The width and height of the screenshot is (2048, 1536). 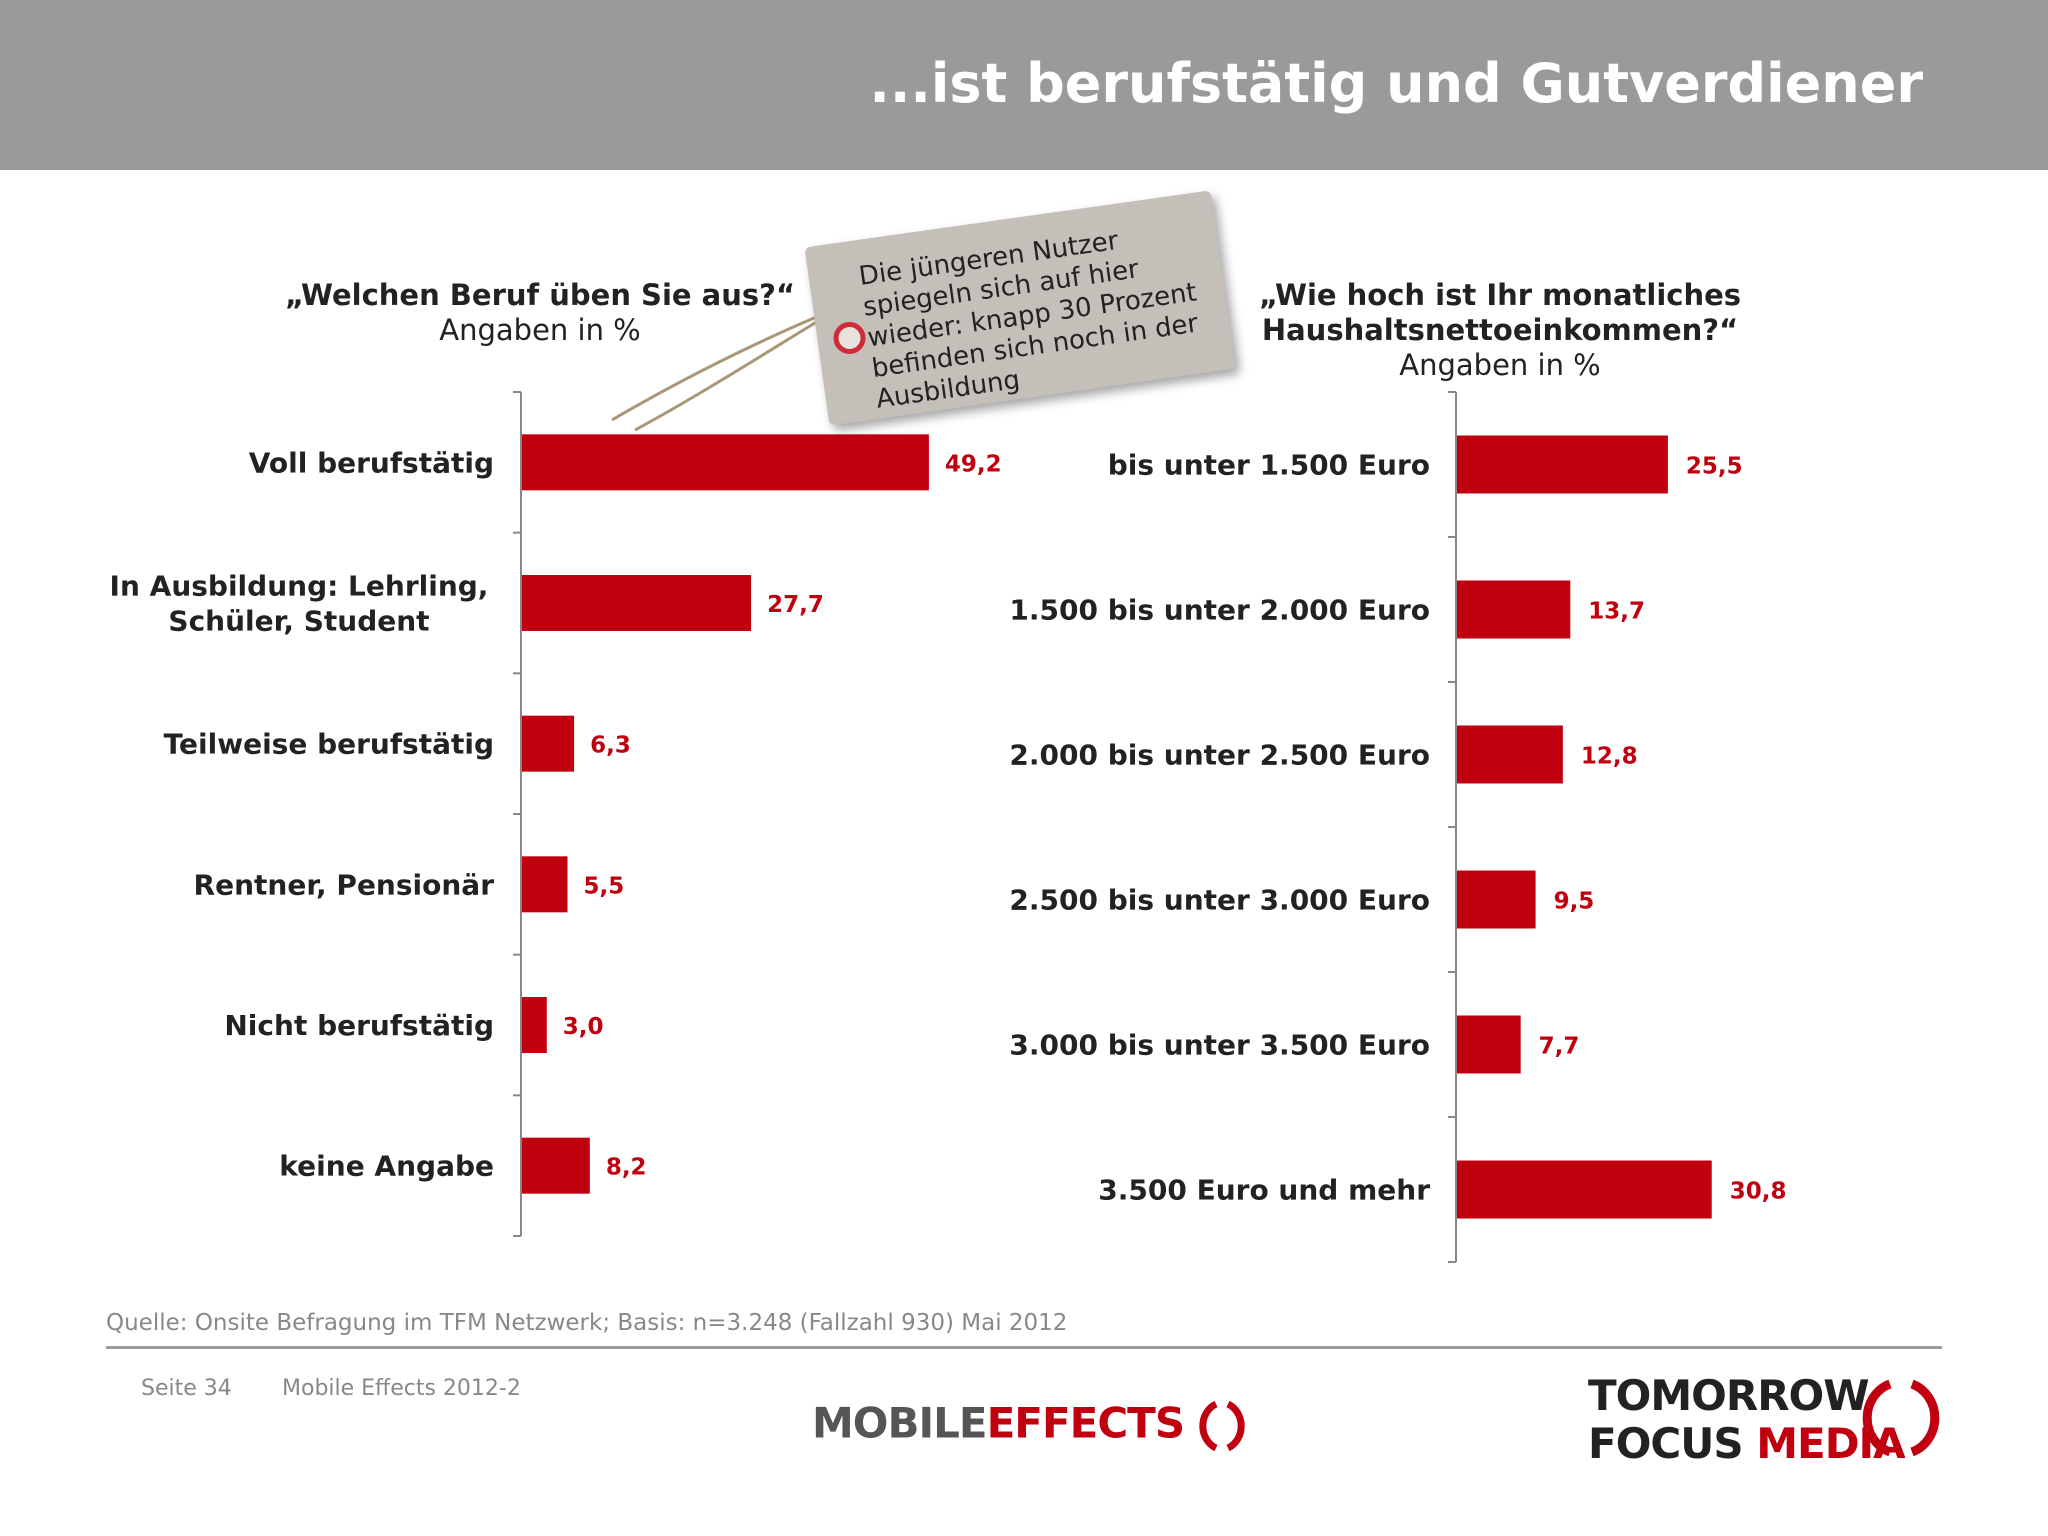 I want to click on footer-divider, so click(x=1024, y=1347).